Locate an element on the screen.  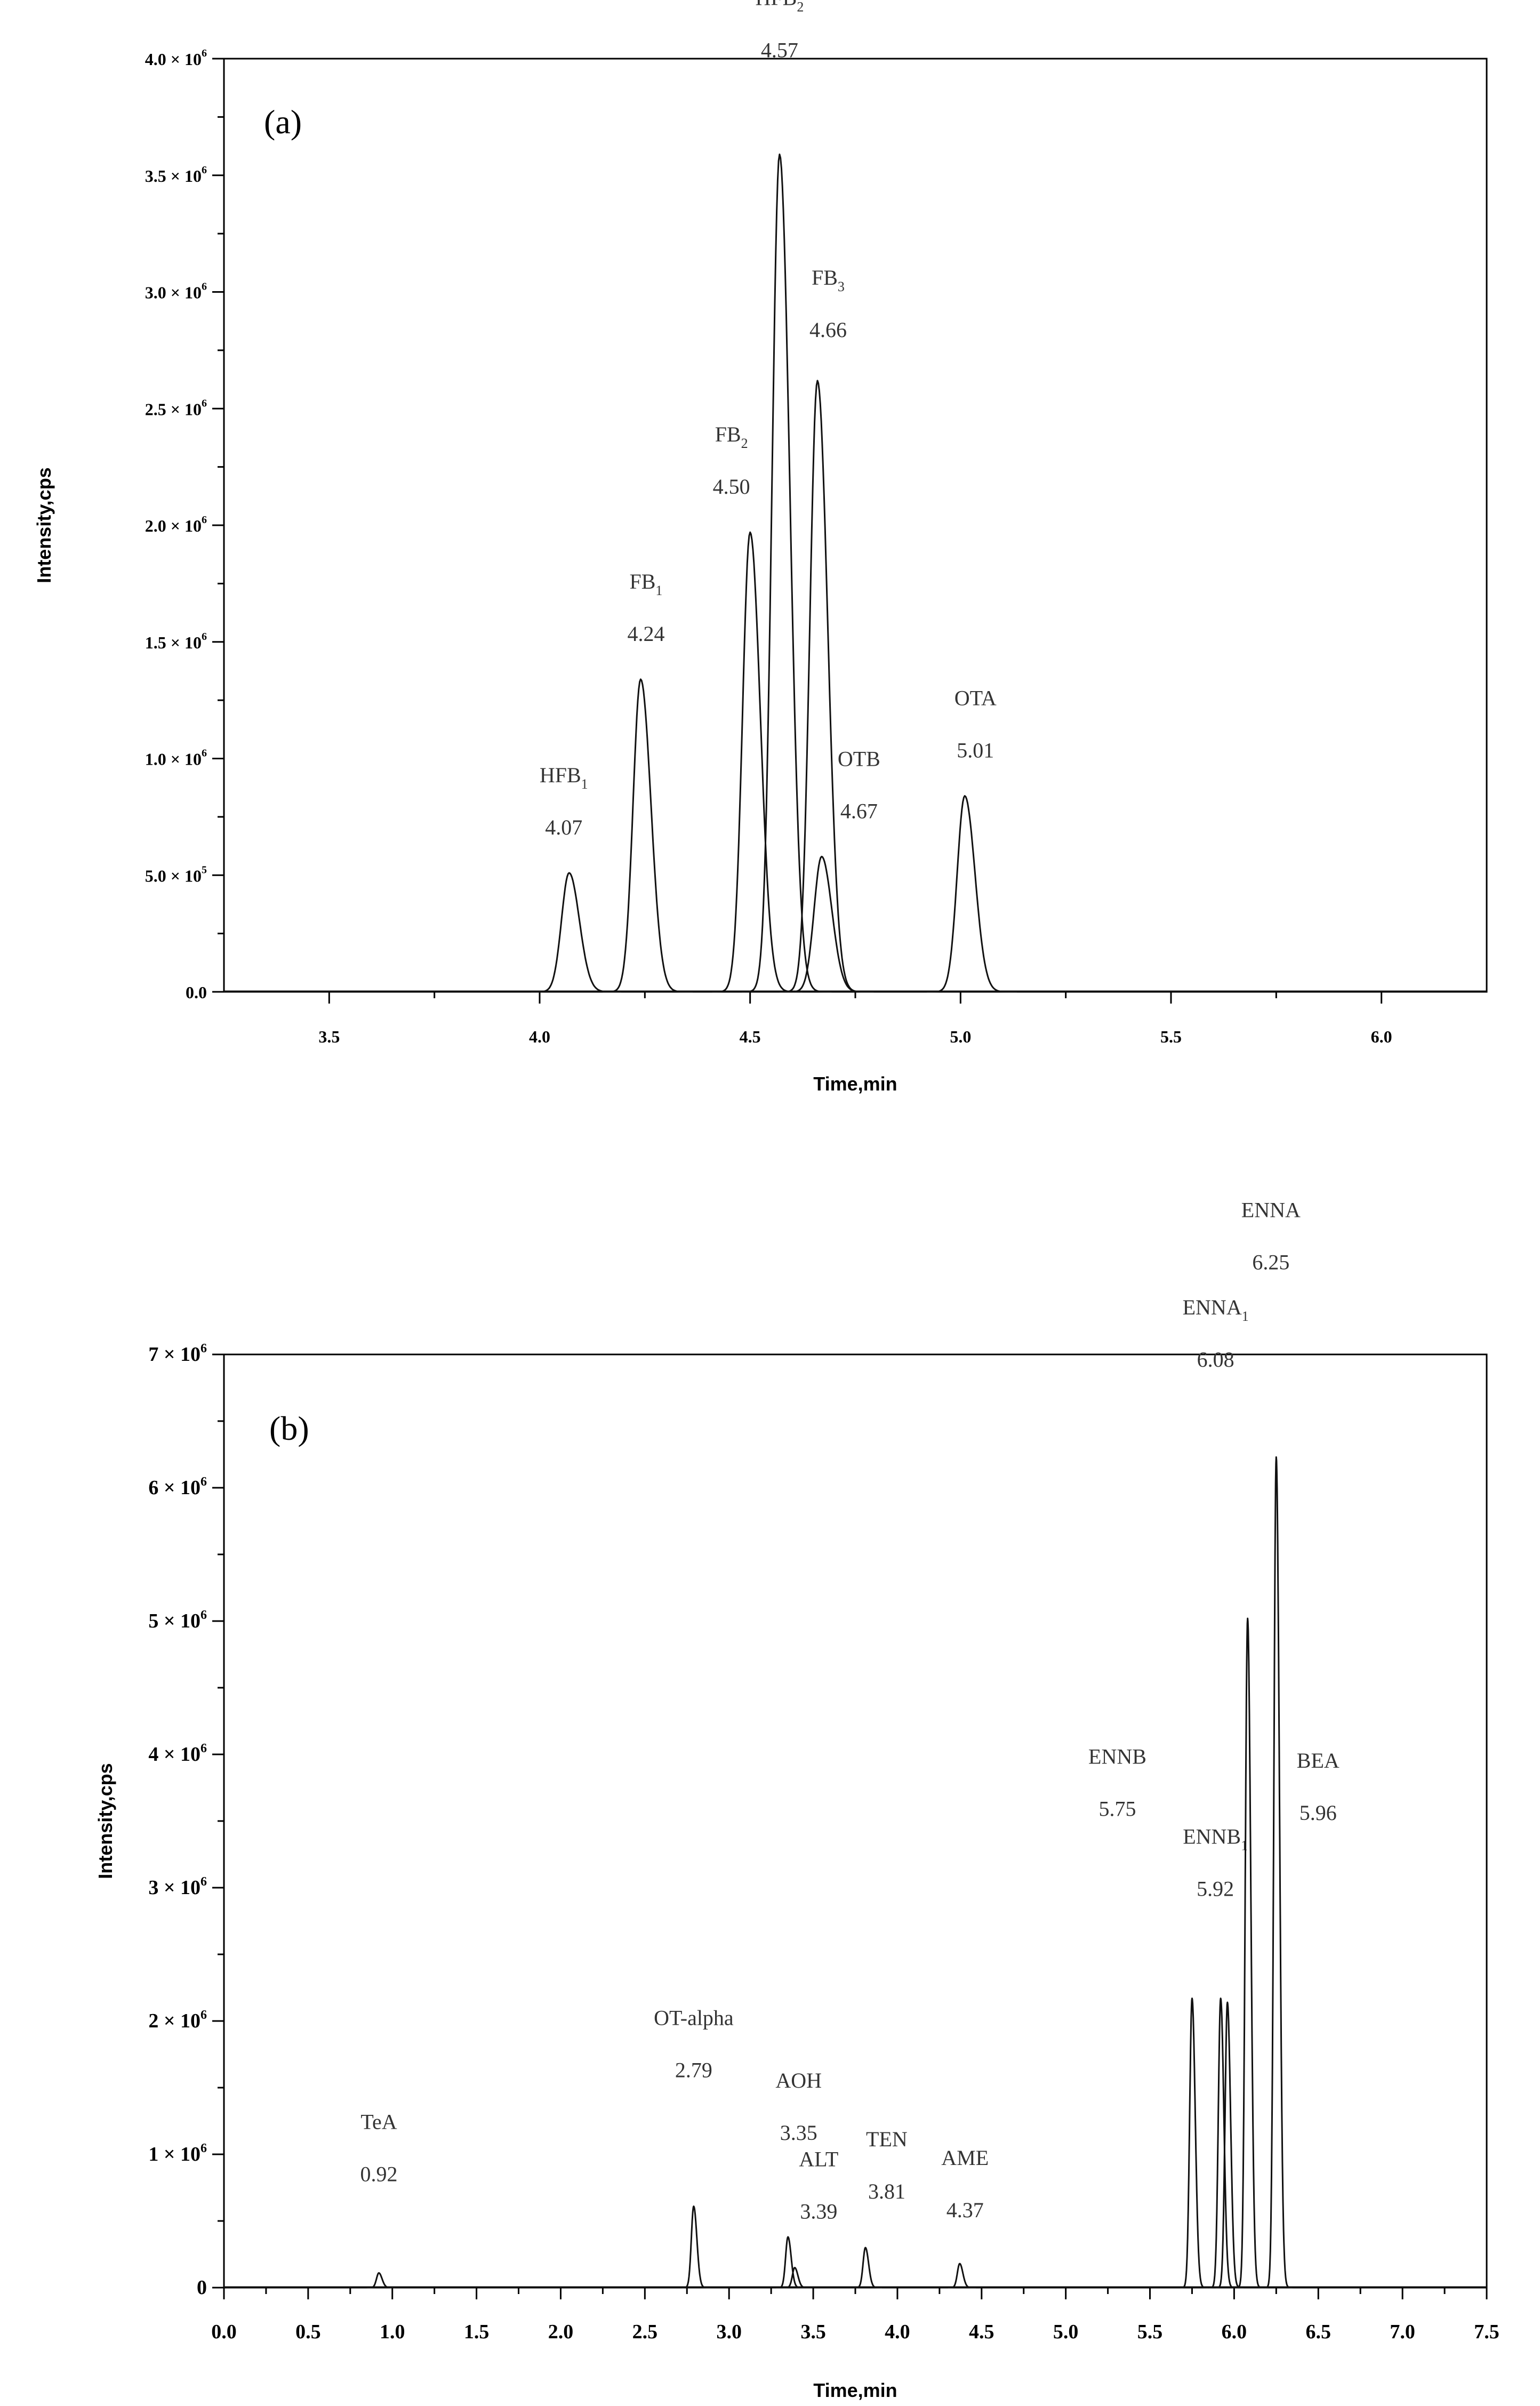
y-tick-label: 1.5 × 10⁶ is located at coordinates (176, 641).